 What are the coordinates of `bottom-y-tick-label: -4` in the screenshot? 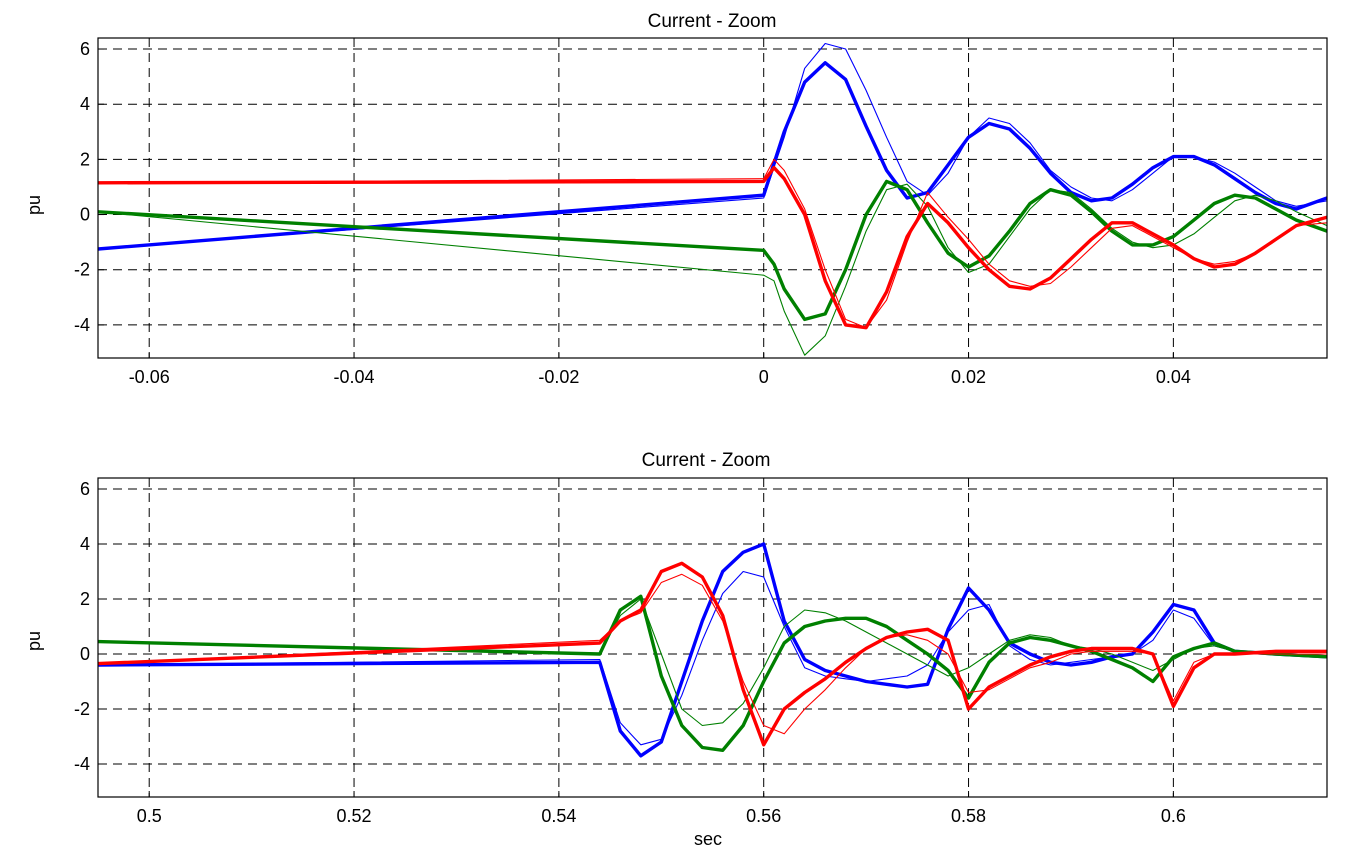 It's located at (82, 764).